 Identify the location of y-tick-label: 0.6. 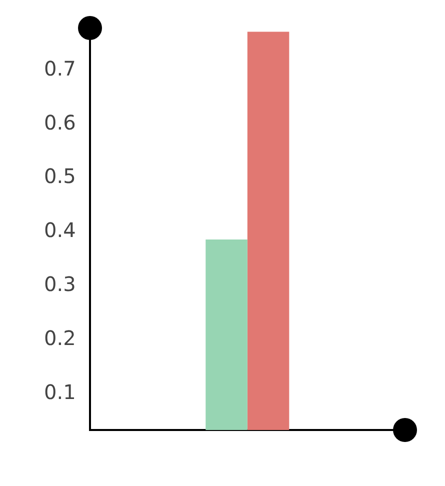
(60, 122).